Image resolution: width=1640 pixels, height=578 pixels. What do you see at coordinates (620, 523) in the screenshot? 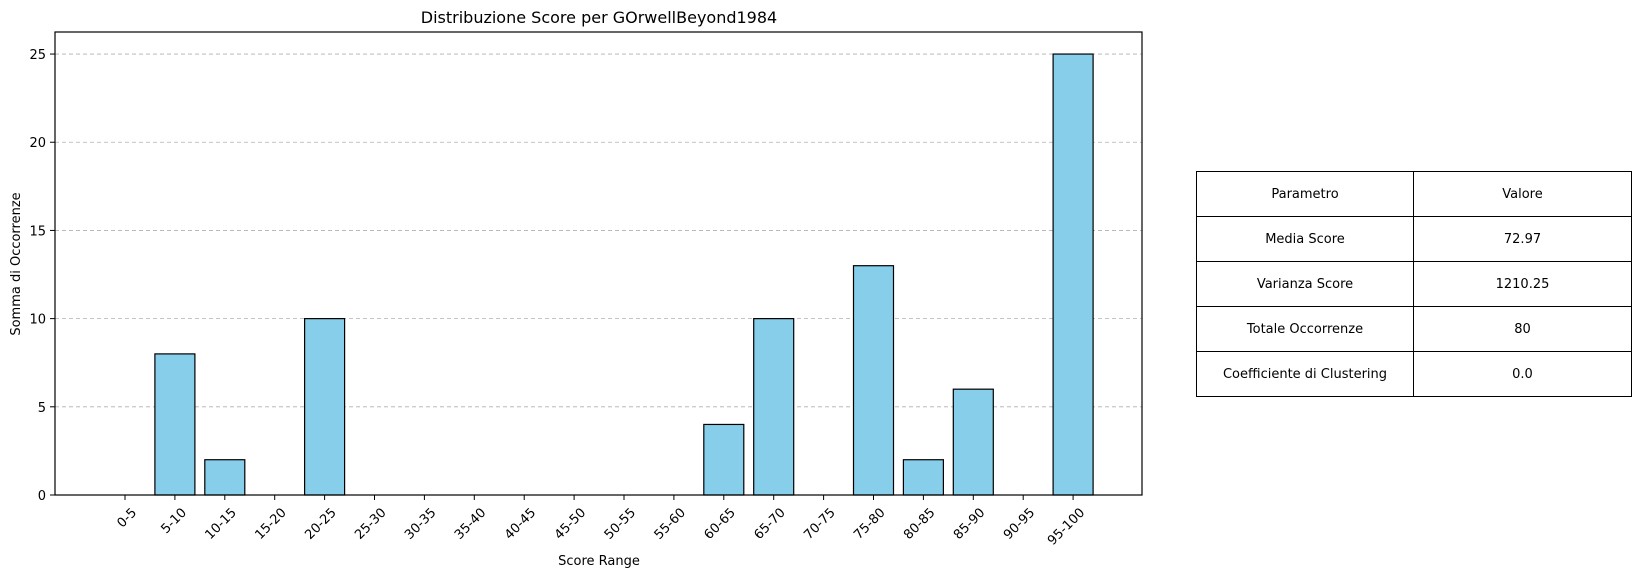
I see `x-tick-label: 50-55` at bounding box center [620, 523].